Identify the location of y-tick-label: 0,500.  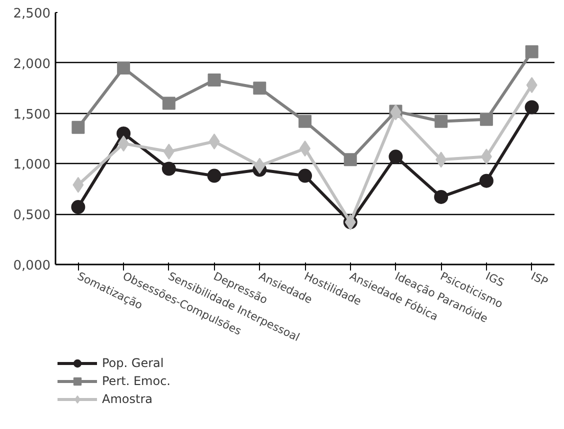
(31, 216).